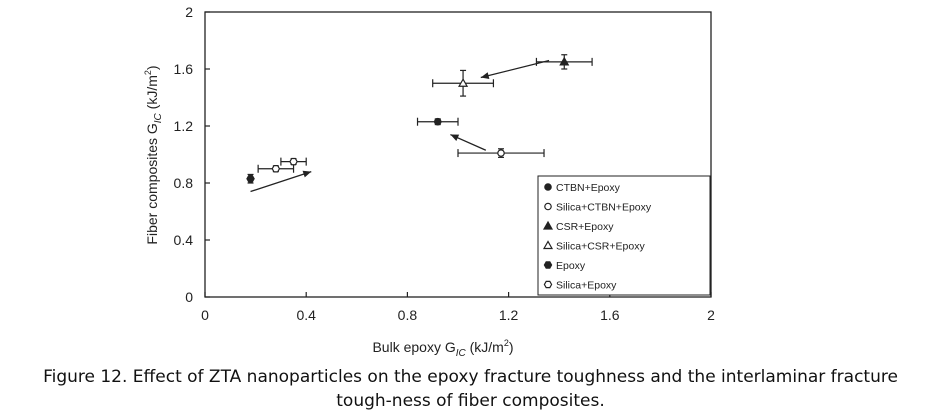  I want to click on legend-box, so click(624, 235).